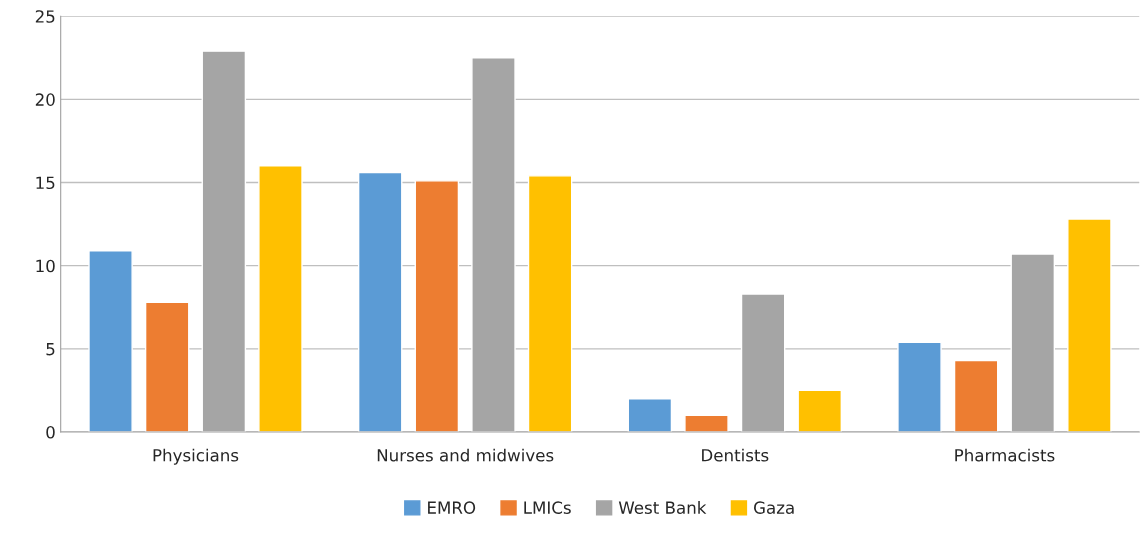 This screenshot has height=540, width=1145. I want to click on y-tick-label: 5, so click(50, 349).